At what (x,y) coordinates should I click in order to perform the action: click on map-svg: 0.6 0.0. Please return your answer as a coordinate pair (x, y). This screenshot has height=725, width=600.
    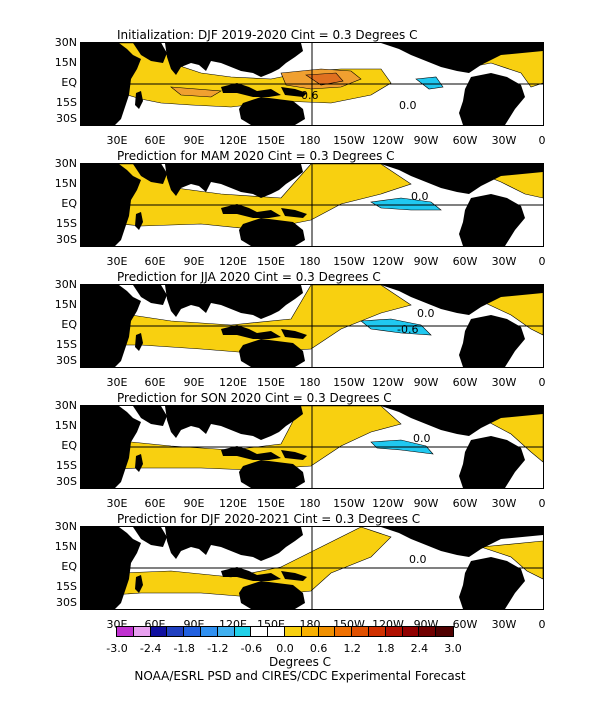
    Looking at the image, I should click on (312, 84).